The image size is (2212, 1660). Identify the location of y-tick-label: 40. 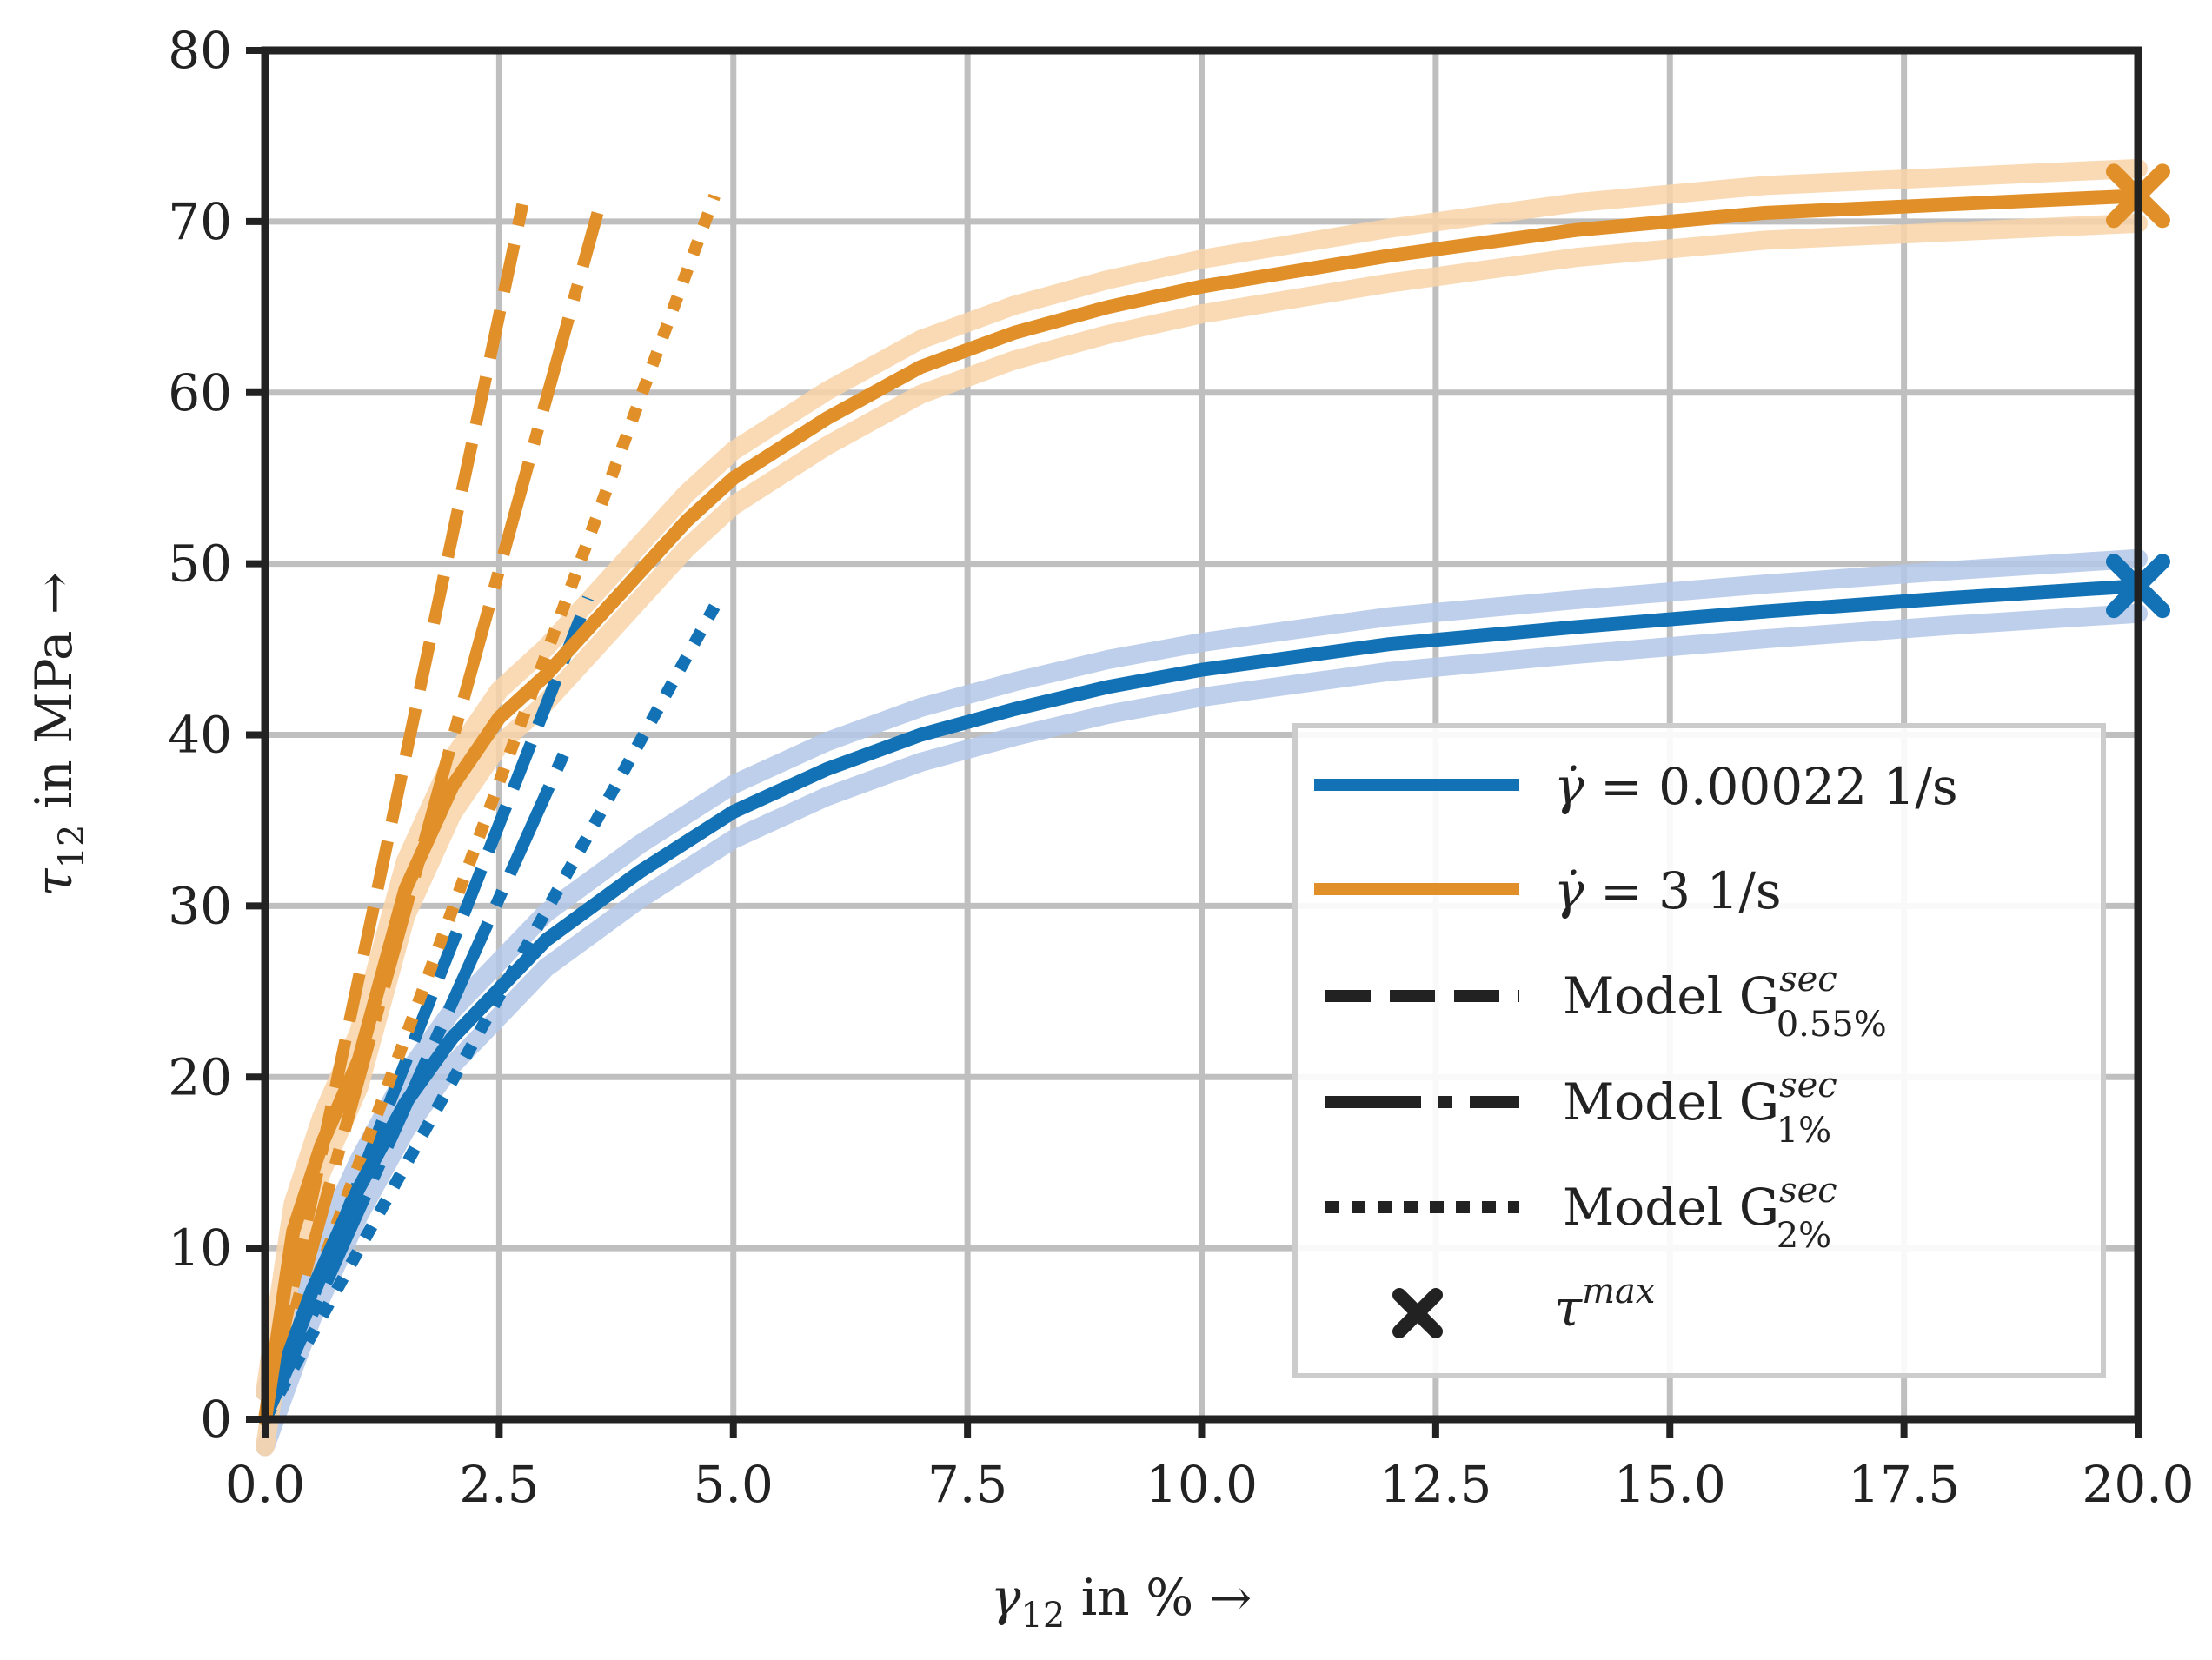
(200, 736).